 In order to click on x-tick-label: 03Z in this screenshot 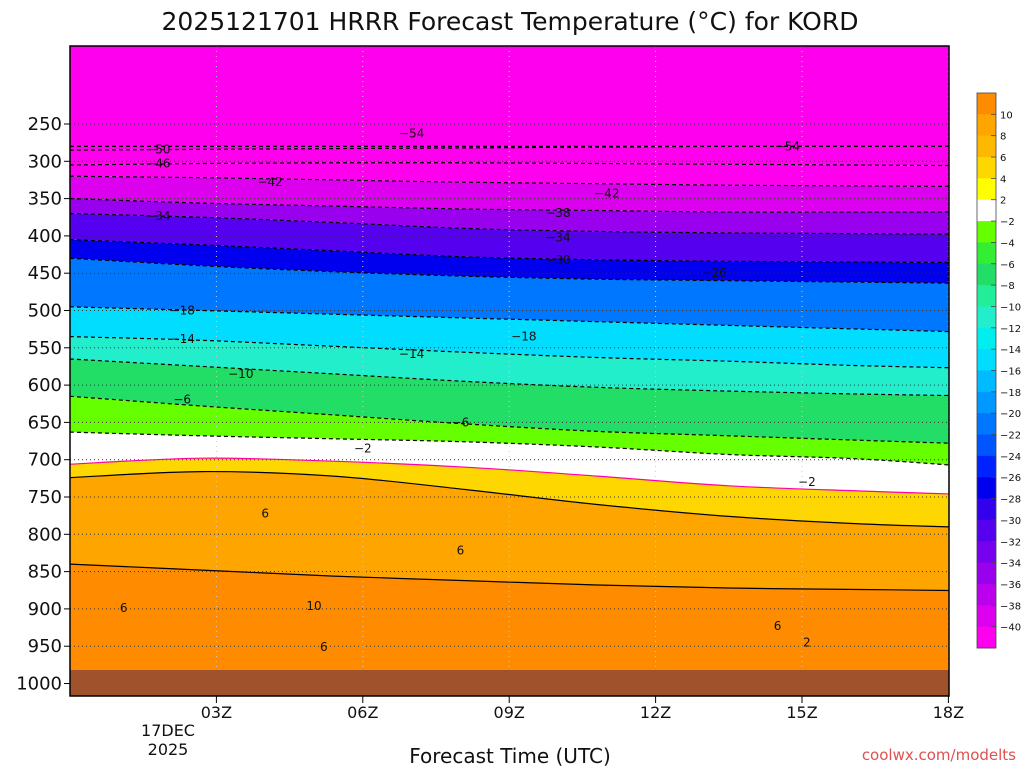, I will do `click(216, 712)`.